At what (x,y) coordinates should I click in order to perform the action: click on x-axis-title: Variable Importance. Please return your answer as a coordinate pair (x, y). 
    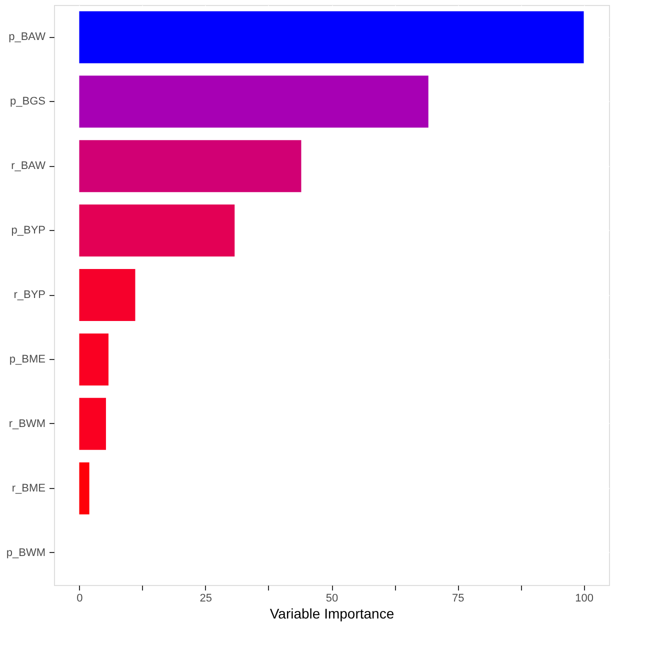
    Looking at the image, I should click on (332, 614).